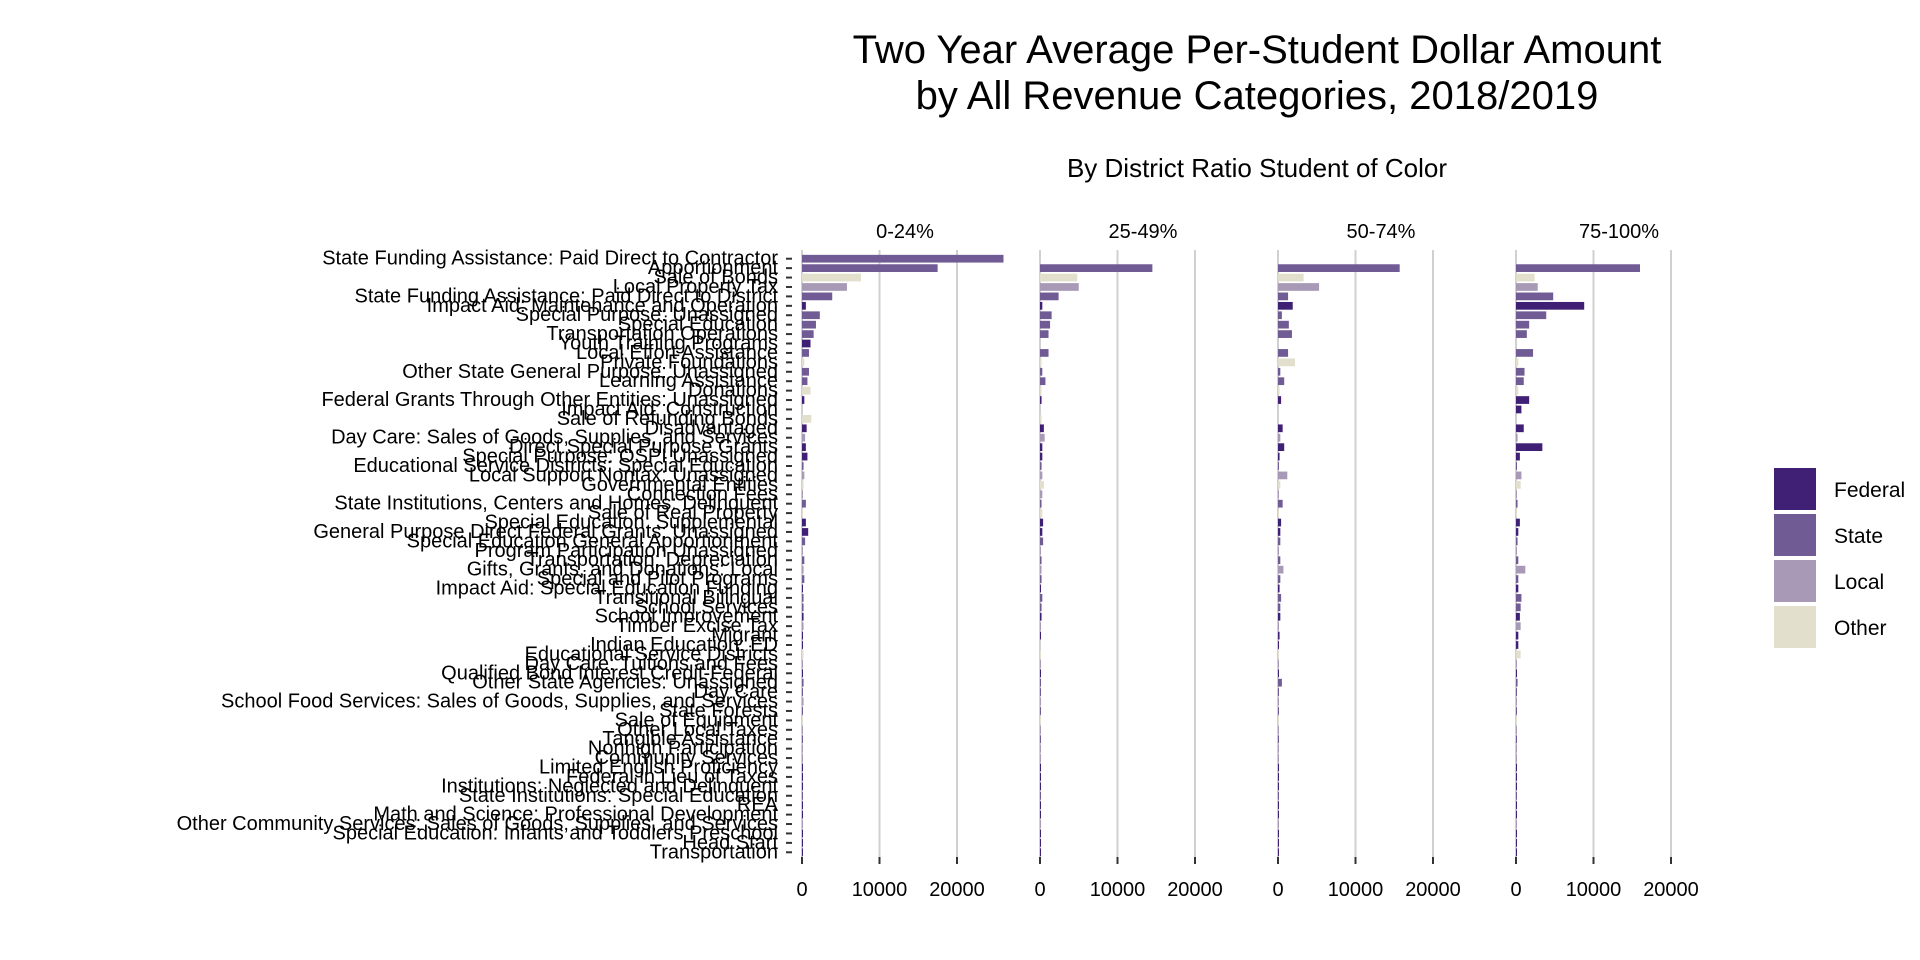 The image size is (1920, 960). What do you see at coordinates (686, 758) in the screenshot?
I see `category-label: Community Services` at bounding box center [686, 758].